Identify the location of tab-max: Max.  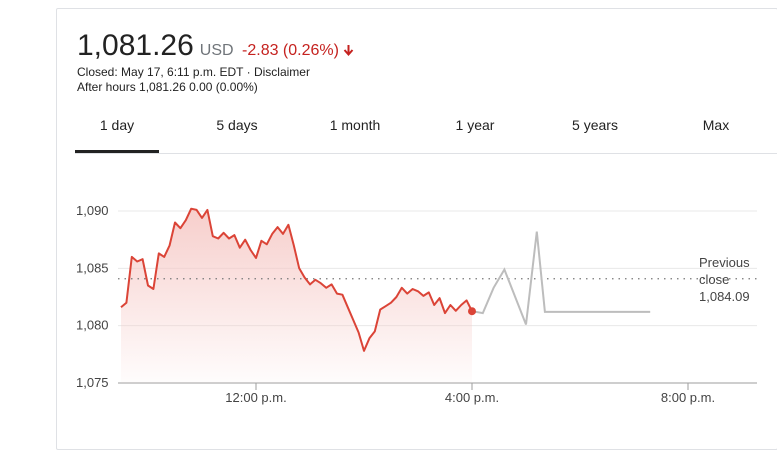
(716, 125).